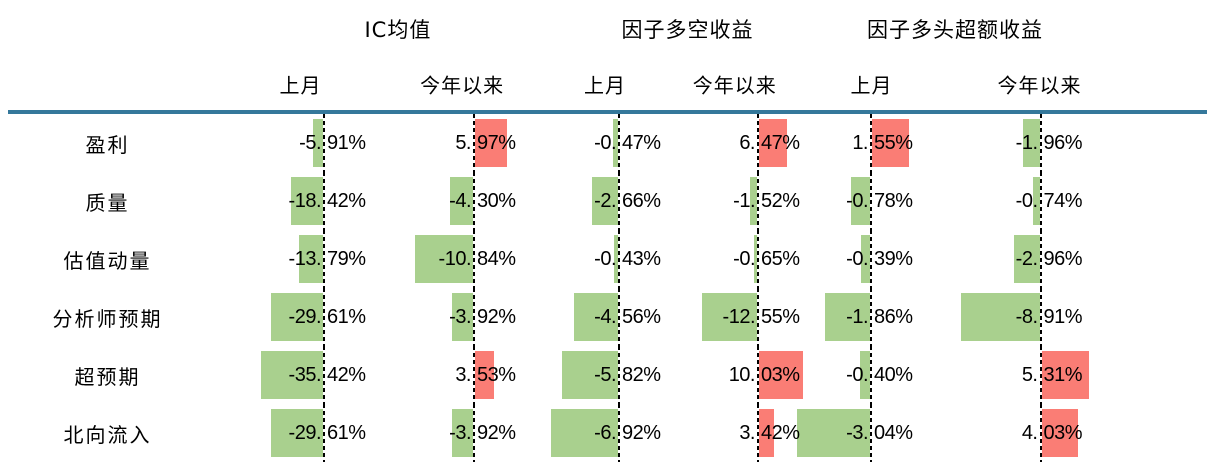 The height and width of the screenshot is (462, 1215). I want to click on value-decimal-part: 47%, so click(780, 143).